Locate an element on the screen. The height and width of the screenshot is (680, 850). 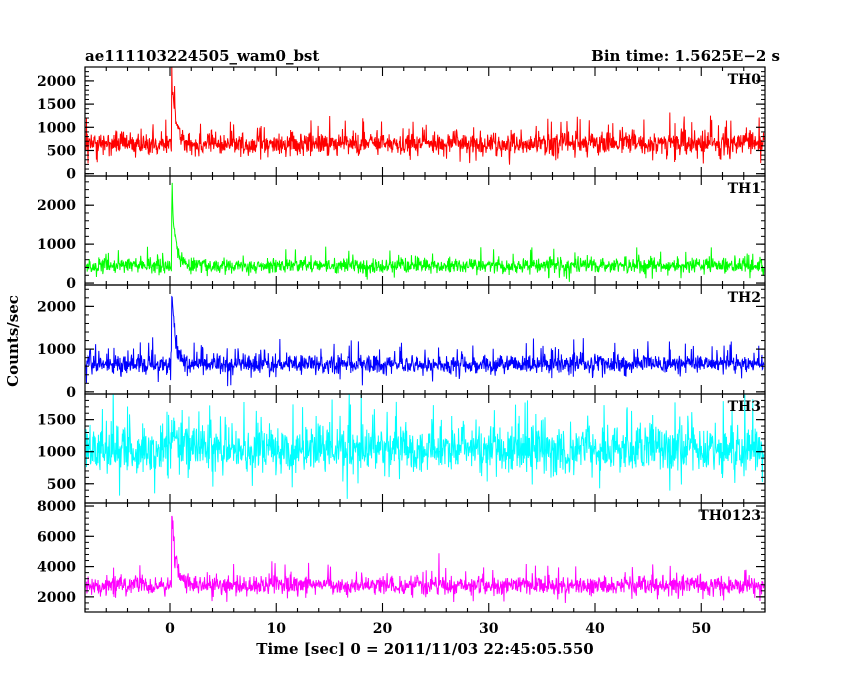
panel-label-th0: TH0 is located at coordinates (745, 80).